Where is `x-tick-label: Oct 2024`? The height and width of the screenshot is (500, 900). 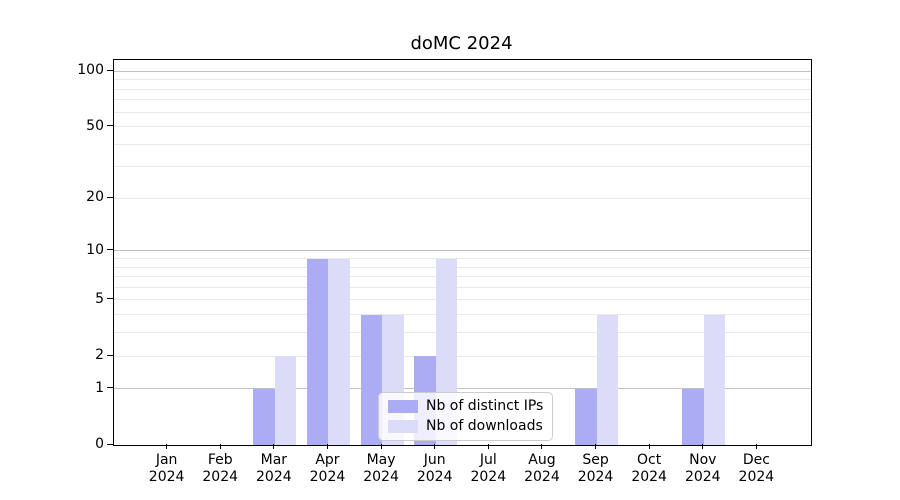
x-tick-label: Oct 2024 is located at coordinates (649, 469).